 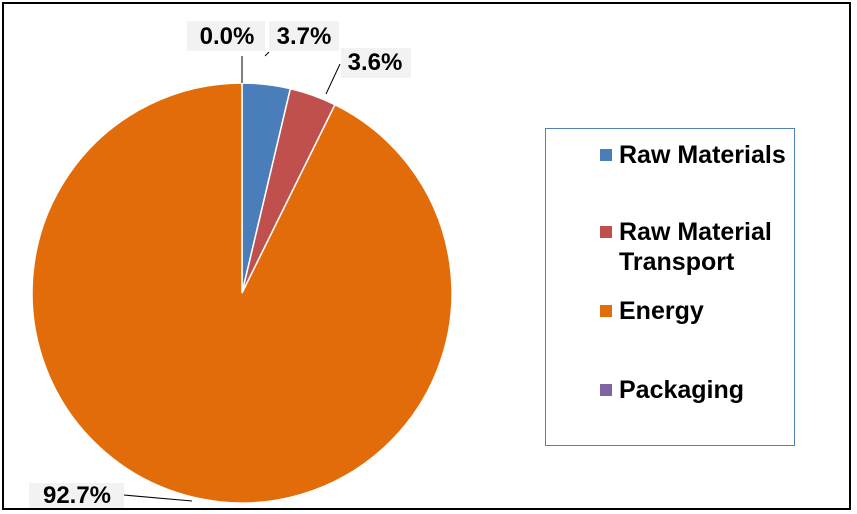 I want to click on legend-item-raw-material-transport: Raw Material Transport, so click(x=699, y=247).